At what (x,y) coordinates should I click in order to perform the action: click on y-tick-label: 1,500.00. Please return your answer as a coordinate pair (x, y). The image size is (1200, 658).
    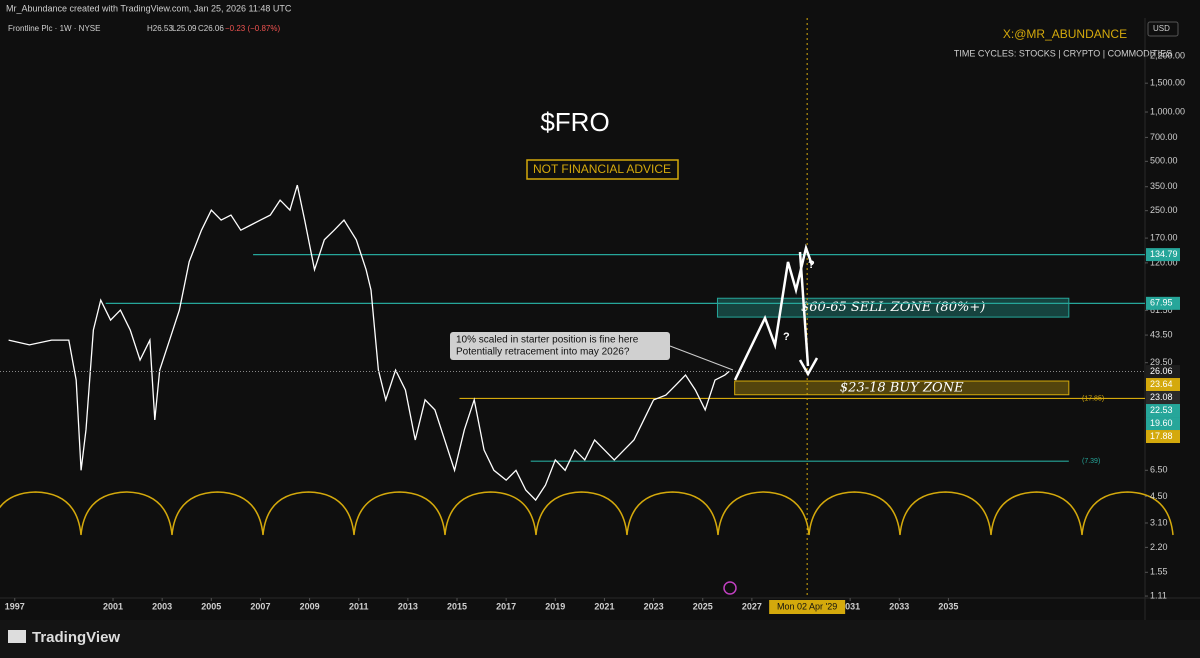
    Looking at the image, I should click on (1167, 83).